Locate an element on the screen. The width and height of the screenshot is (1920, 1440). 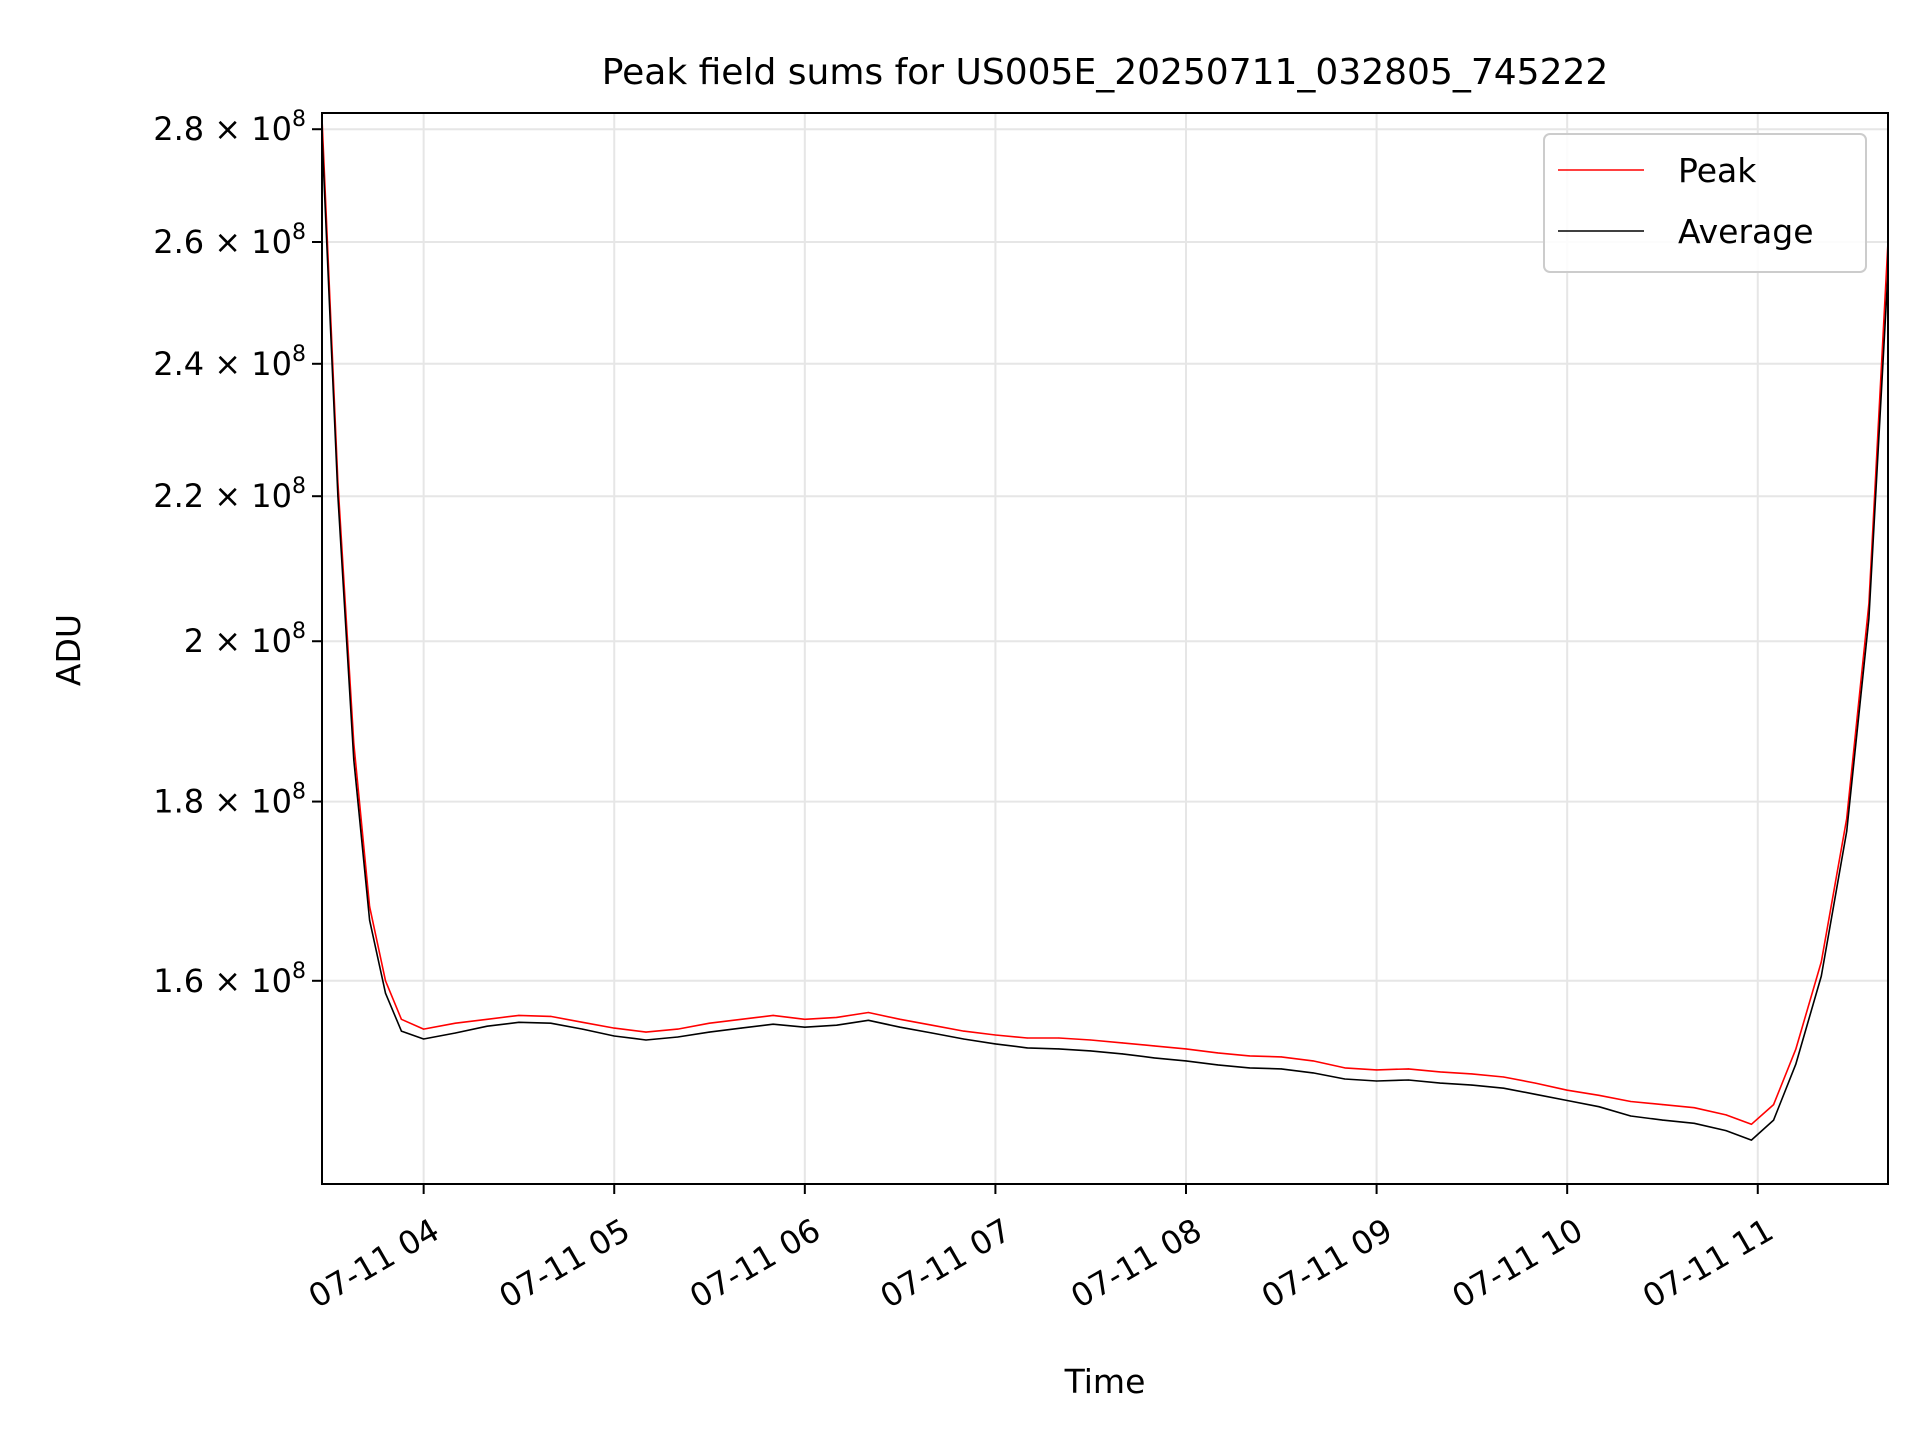
y-tick-label: 2.8 × 108 is located at coordinates (229, 127).